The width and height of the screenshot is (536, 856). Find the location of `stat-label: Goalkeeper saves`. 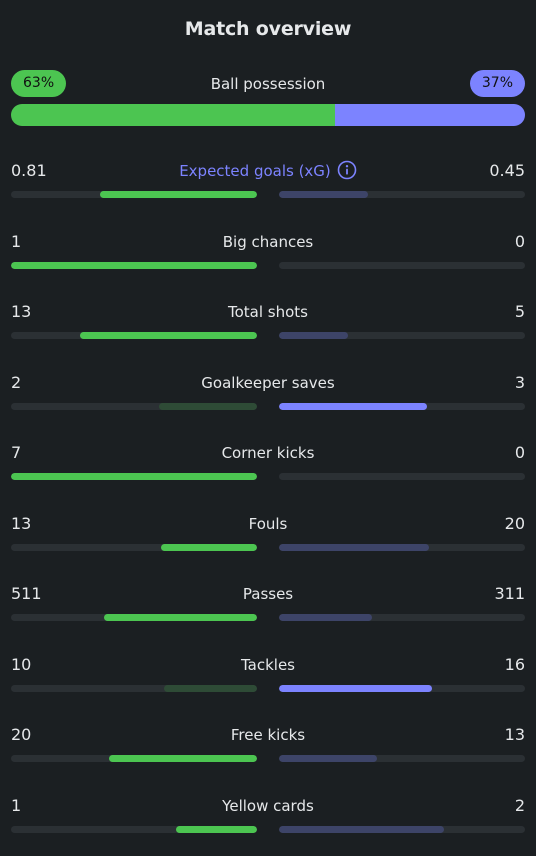

stat-label: Goalkeeper saves is located at coordinates (268, 383).